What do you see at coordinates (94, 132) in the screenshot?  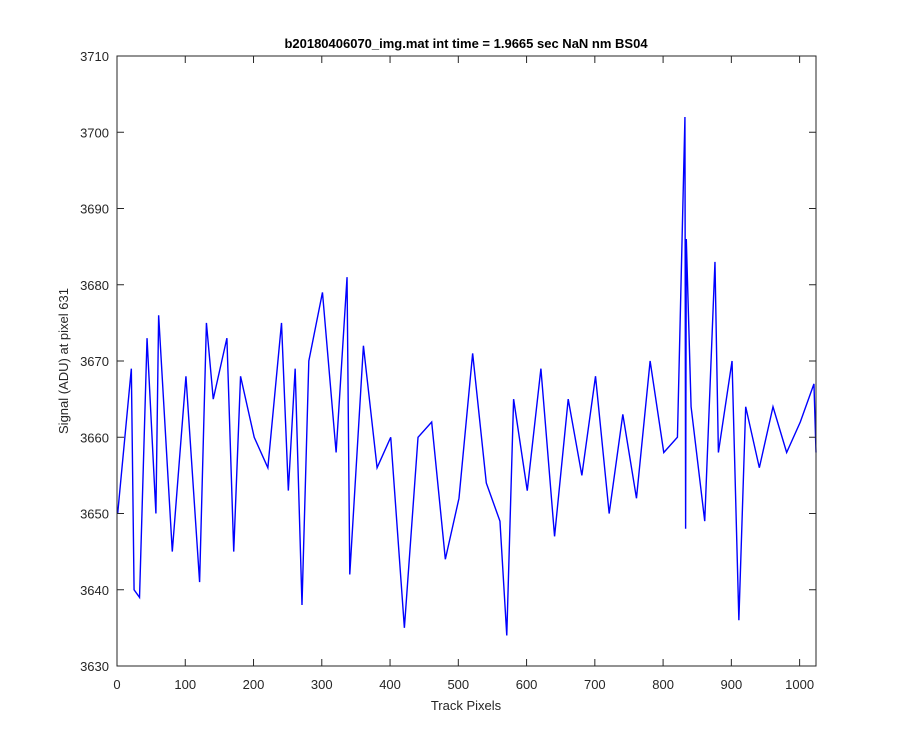 I see `y-tick-label: 3700` at bounding box center [94, 132].